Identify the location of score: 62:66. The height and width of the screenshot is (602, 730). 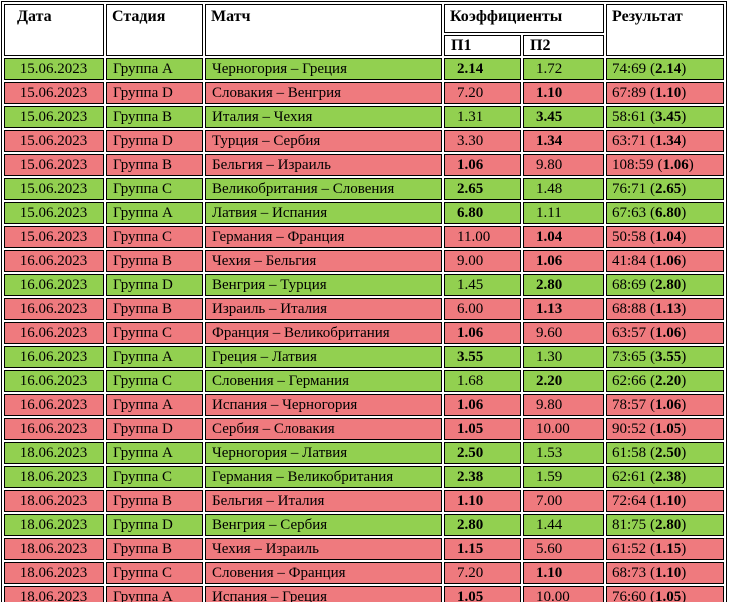
(629, 381).